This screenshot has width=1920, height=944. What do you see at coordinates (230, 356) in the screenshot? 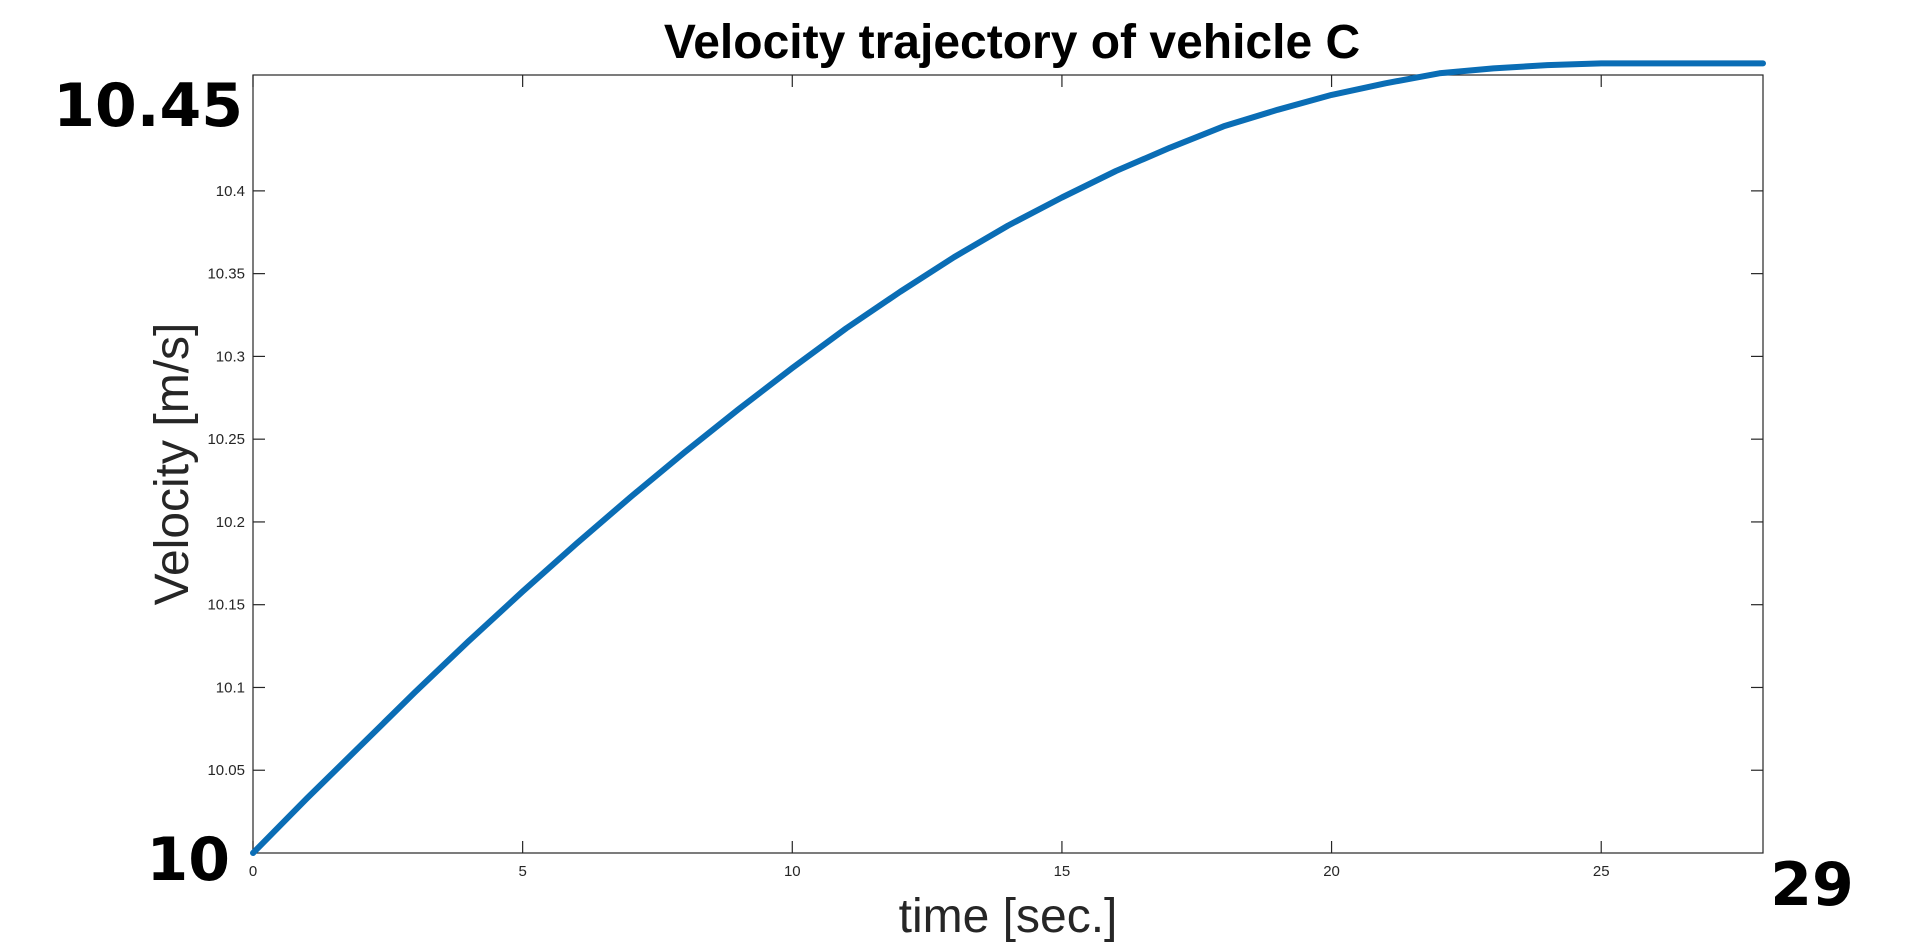
I see `y-tick-label: 10.3` at bounding box center [230, 356].